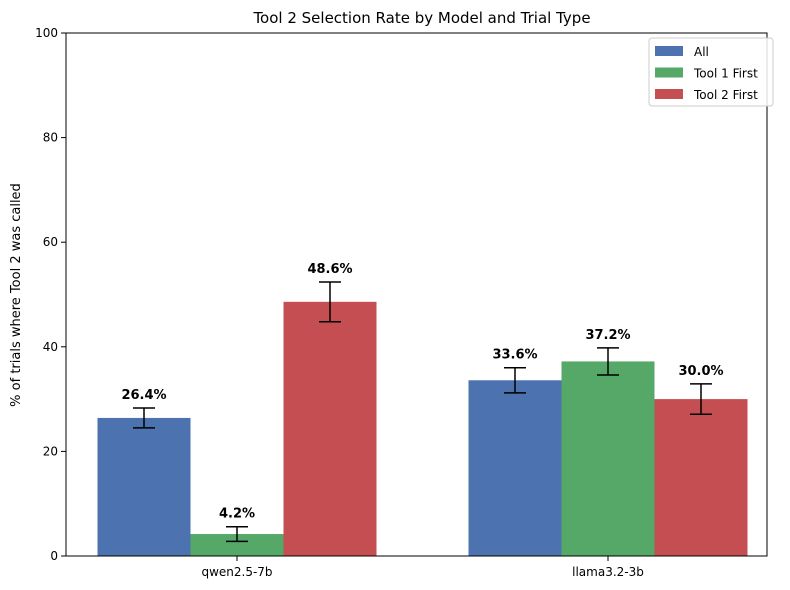 The width and height of the screenshot is (790, 590). Describe the element at coordinates (700, 371) in the screenshot. I see `data-label: 30.0%` at that location.